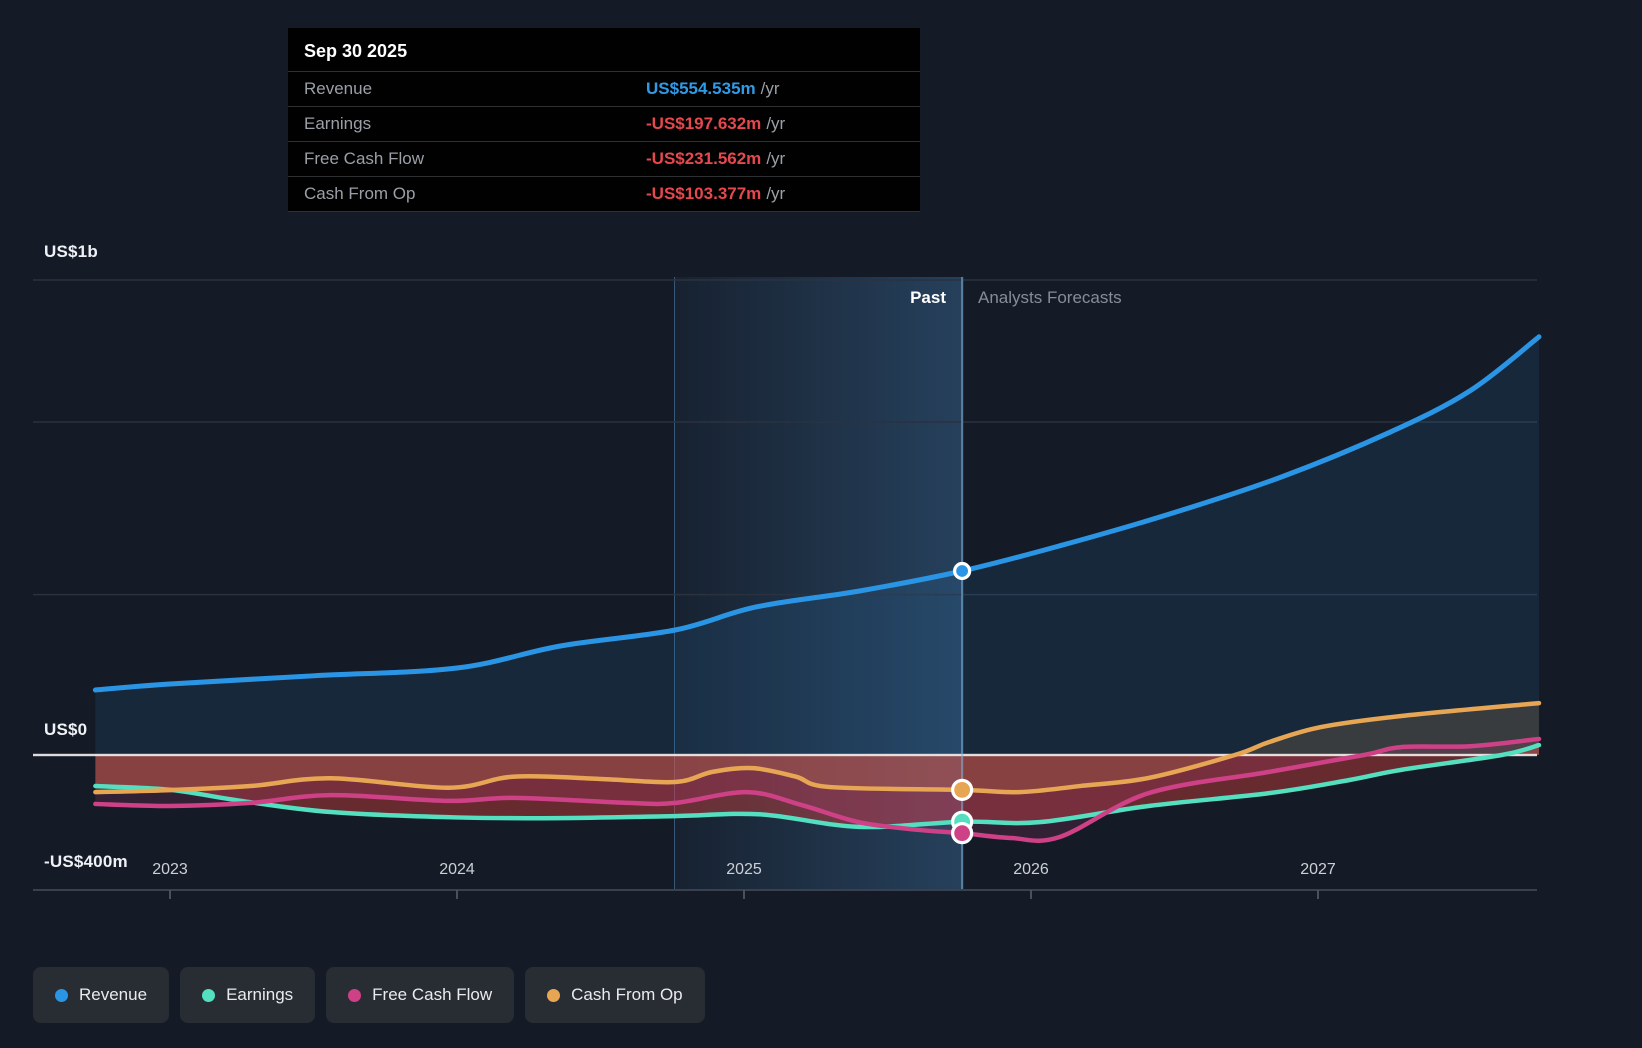 This screenshot has width=1642, height=1048. Describe the element at coordinates (604, 123) in the screenshot. I see `tooltip-row-earnings: Earnings -US$197.632m/yr` at that location.